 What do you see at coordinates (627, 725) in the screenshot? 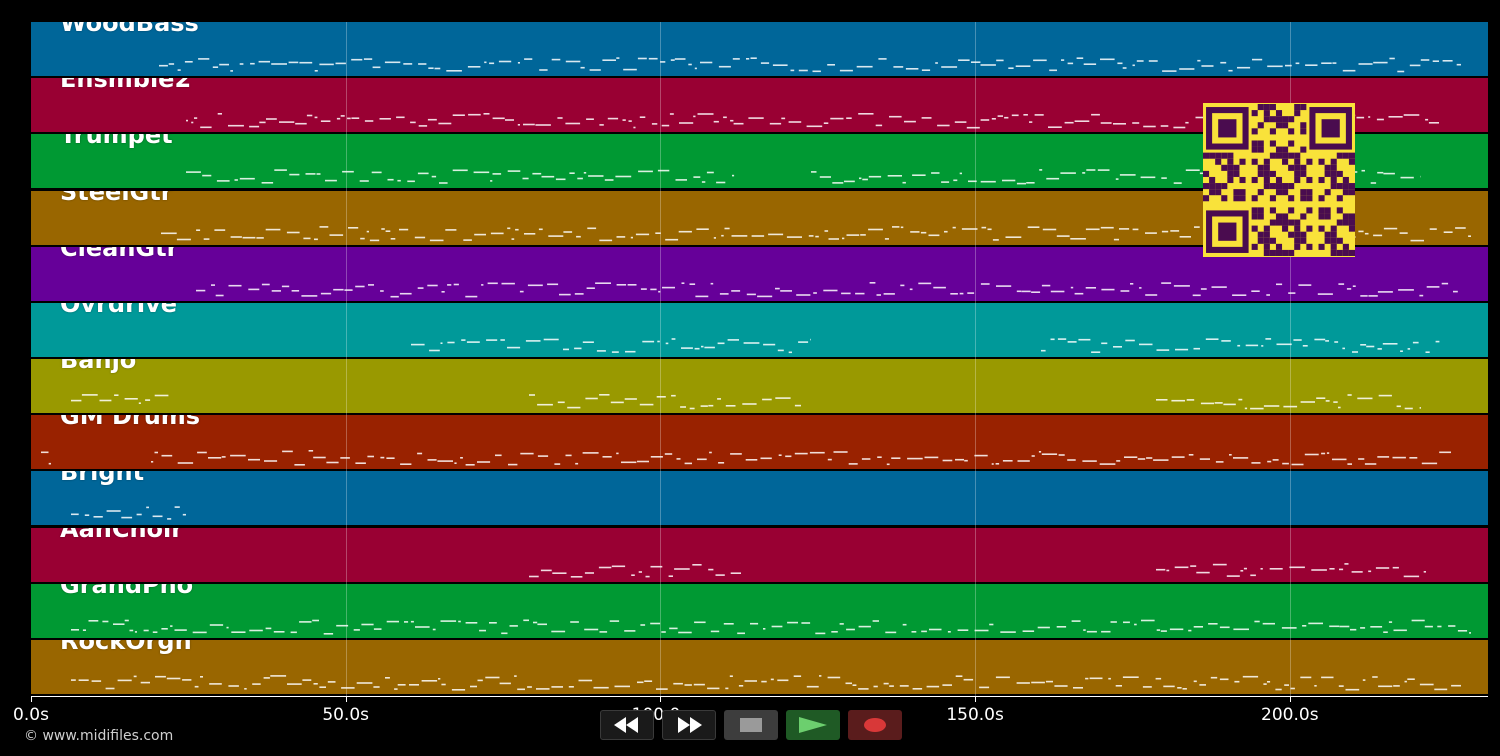
I see `rewind-button` at bounding box center [627, 725].